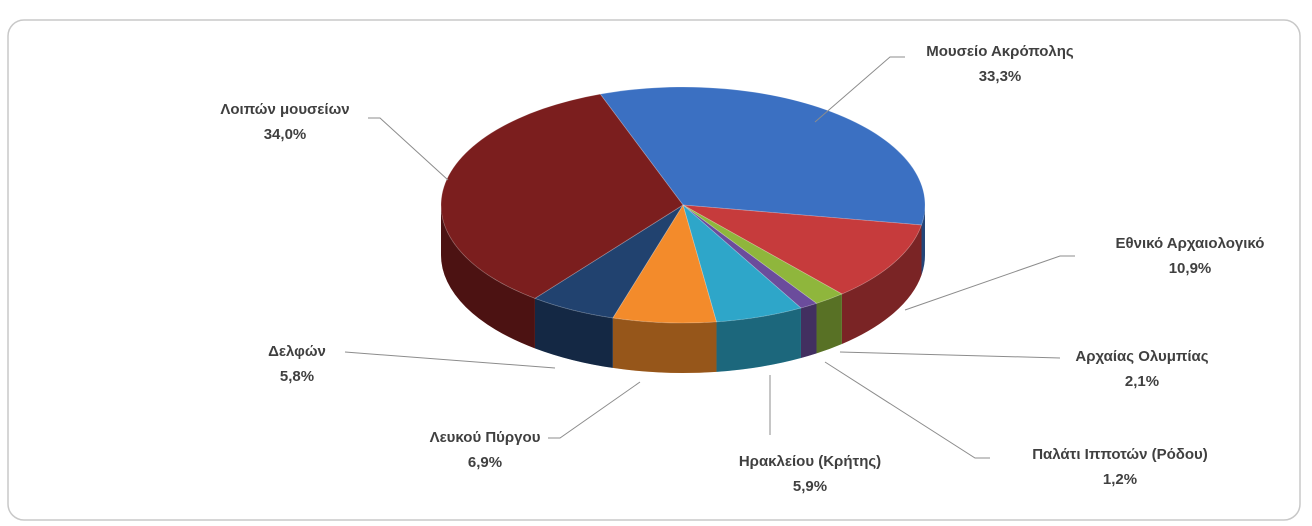 Image resolution: width=1312 pixels, height=526 pixels. Describe the element at coordinates (284, 109) in the screenshot. I see `slice-label: Λοιπών μουσείων` at that location.